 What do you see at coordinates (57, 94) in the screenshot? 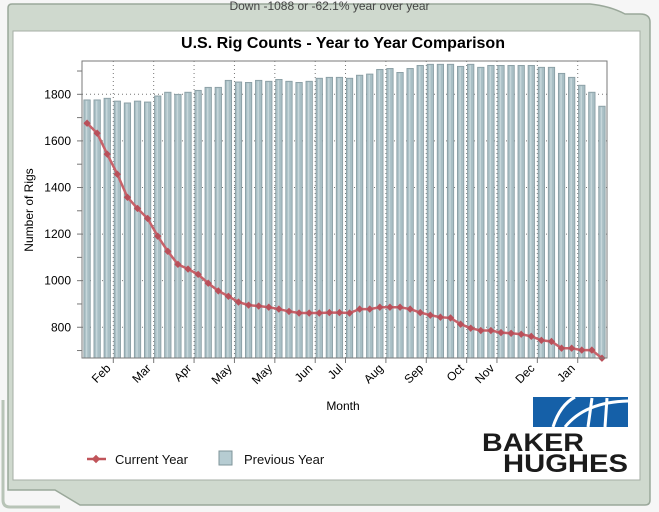
I see `y-tick-label: 1800` at bounding box center [57, 94].